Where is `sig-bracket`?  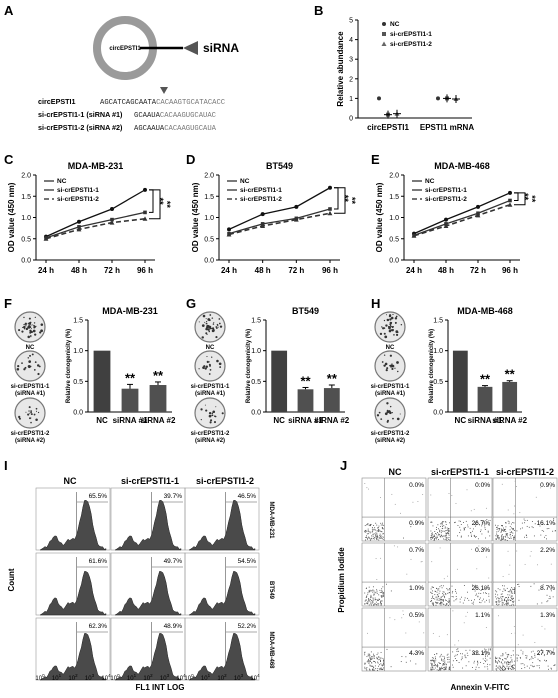
sig-bracket is located at coordinates (155, 204).